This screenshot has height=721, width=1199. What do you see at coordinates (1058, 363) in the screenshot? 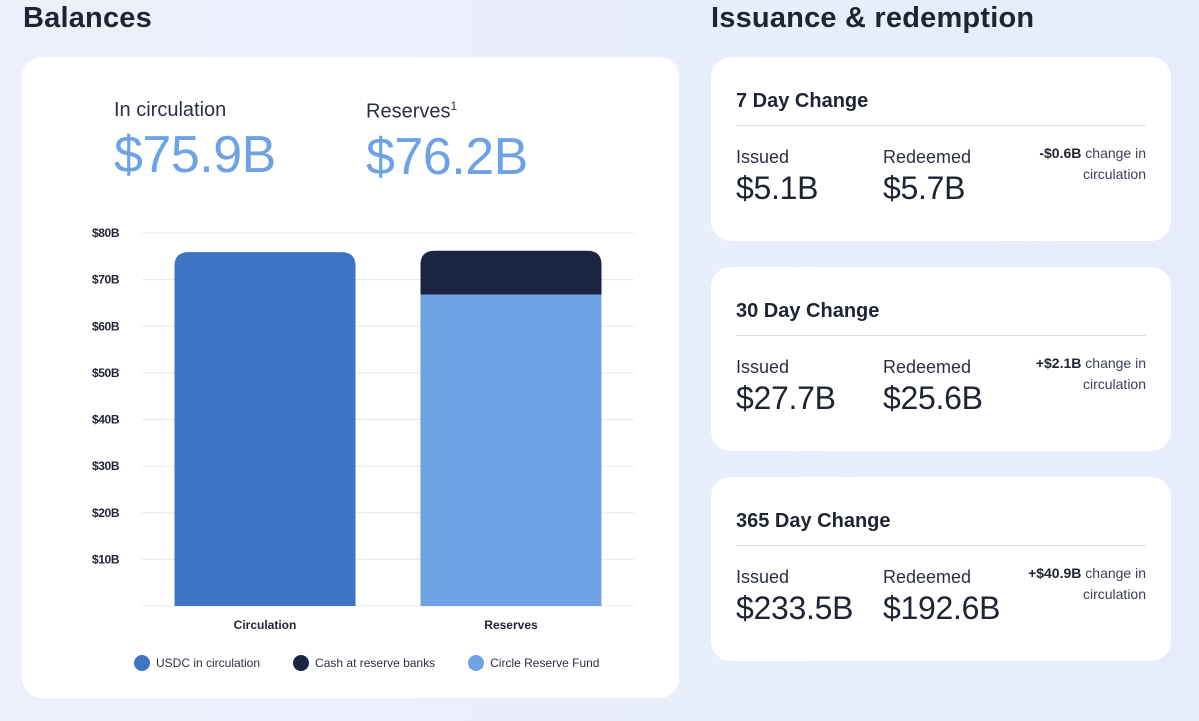
I see `change-amount: +$2.1B` at bounding box center [1058, 363].